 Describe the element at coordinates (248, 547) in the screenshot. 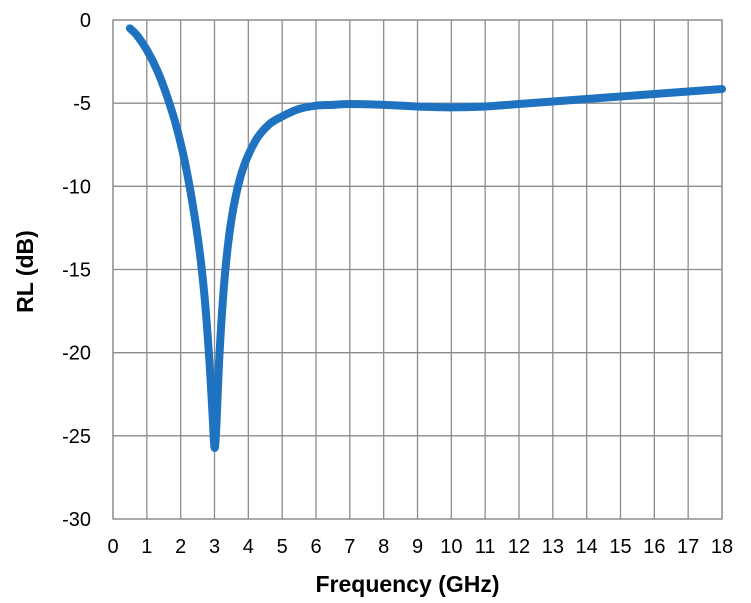

I see `x-tick-label: 4` at that location.